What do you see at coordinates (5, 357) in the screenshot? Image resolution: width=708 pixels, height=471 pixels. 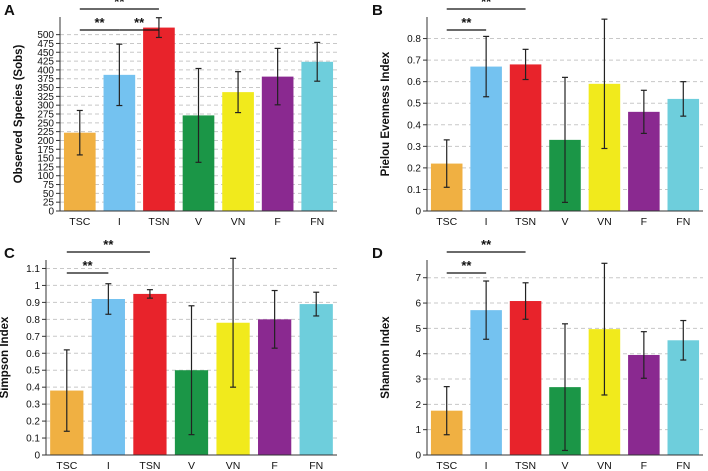 I see `y-axis-label: Simpson Index` at bounding box center [5, 357].